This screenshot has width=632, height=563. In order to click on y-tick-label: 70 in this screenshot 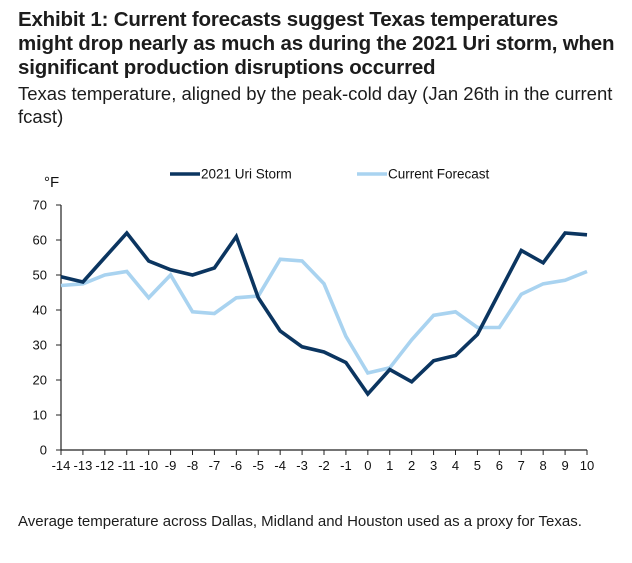, I will do `click(40, 205)`.